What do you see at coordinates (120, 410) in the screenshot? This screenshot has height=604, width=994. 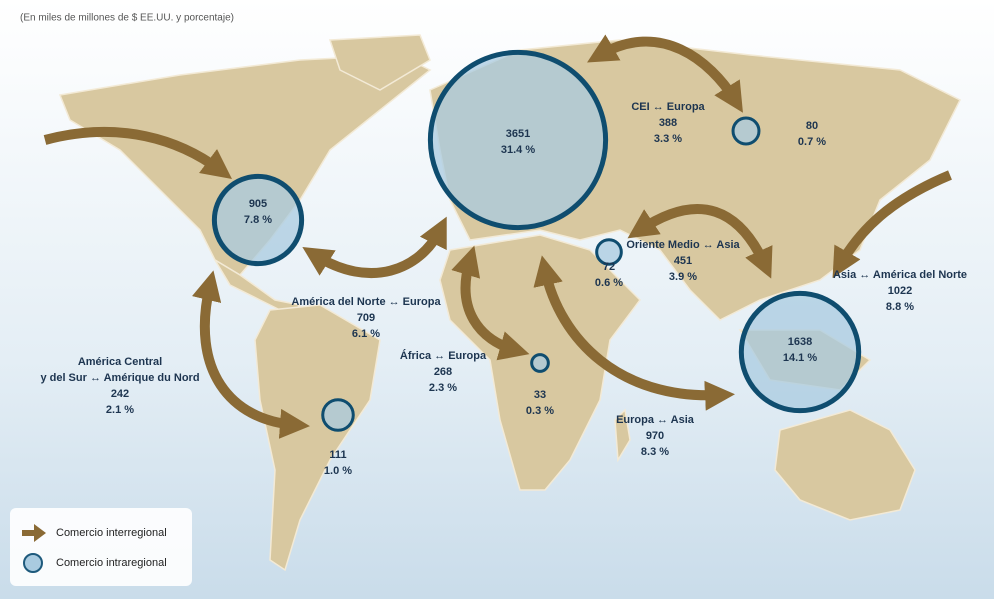 I see `flow-share: 2.1 %` at bounding box center [120, 410].